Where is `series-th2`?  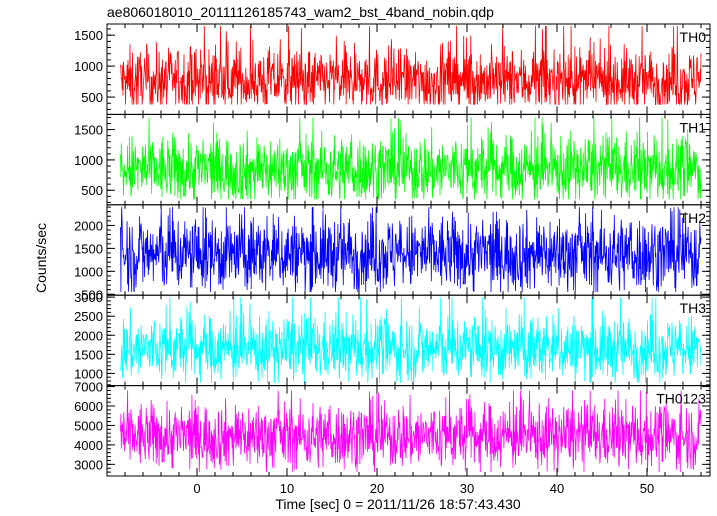 series-th2 is located at coordinates (411, 250).